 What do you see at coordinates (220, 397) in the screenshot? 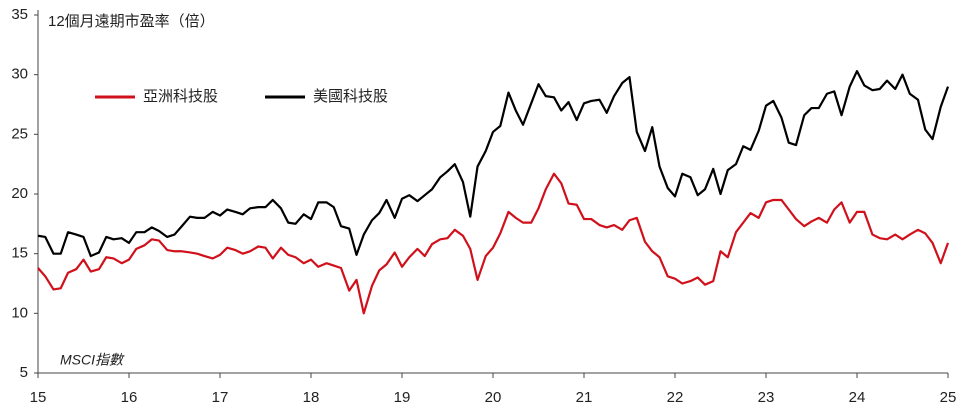
I see `x-tick-label: 17` at bounding box center [220, 397].